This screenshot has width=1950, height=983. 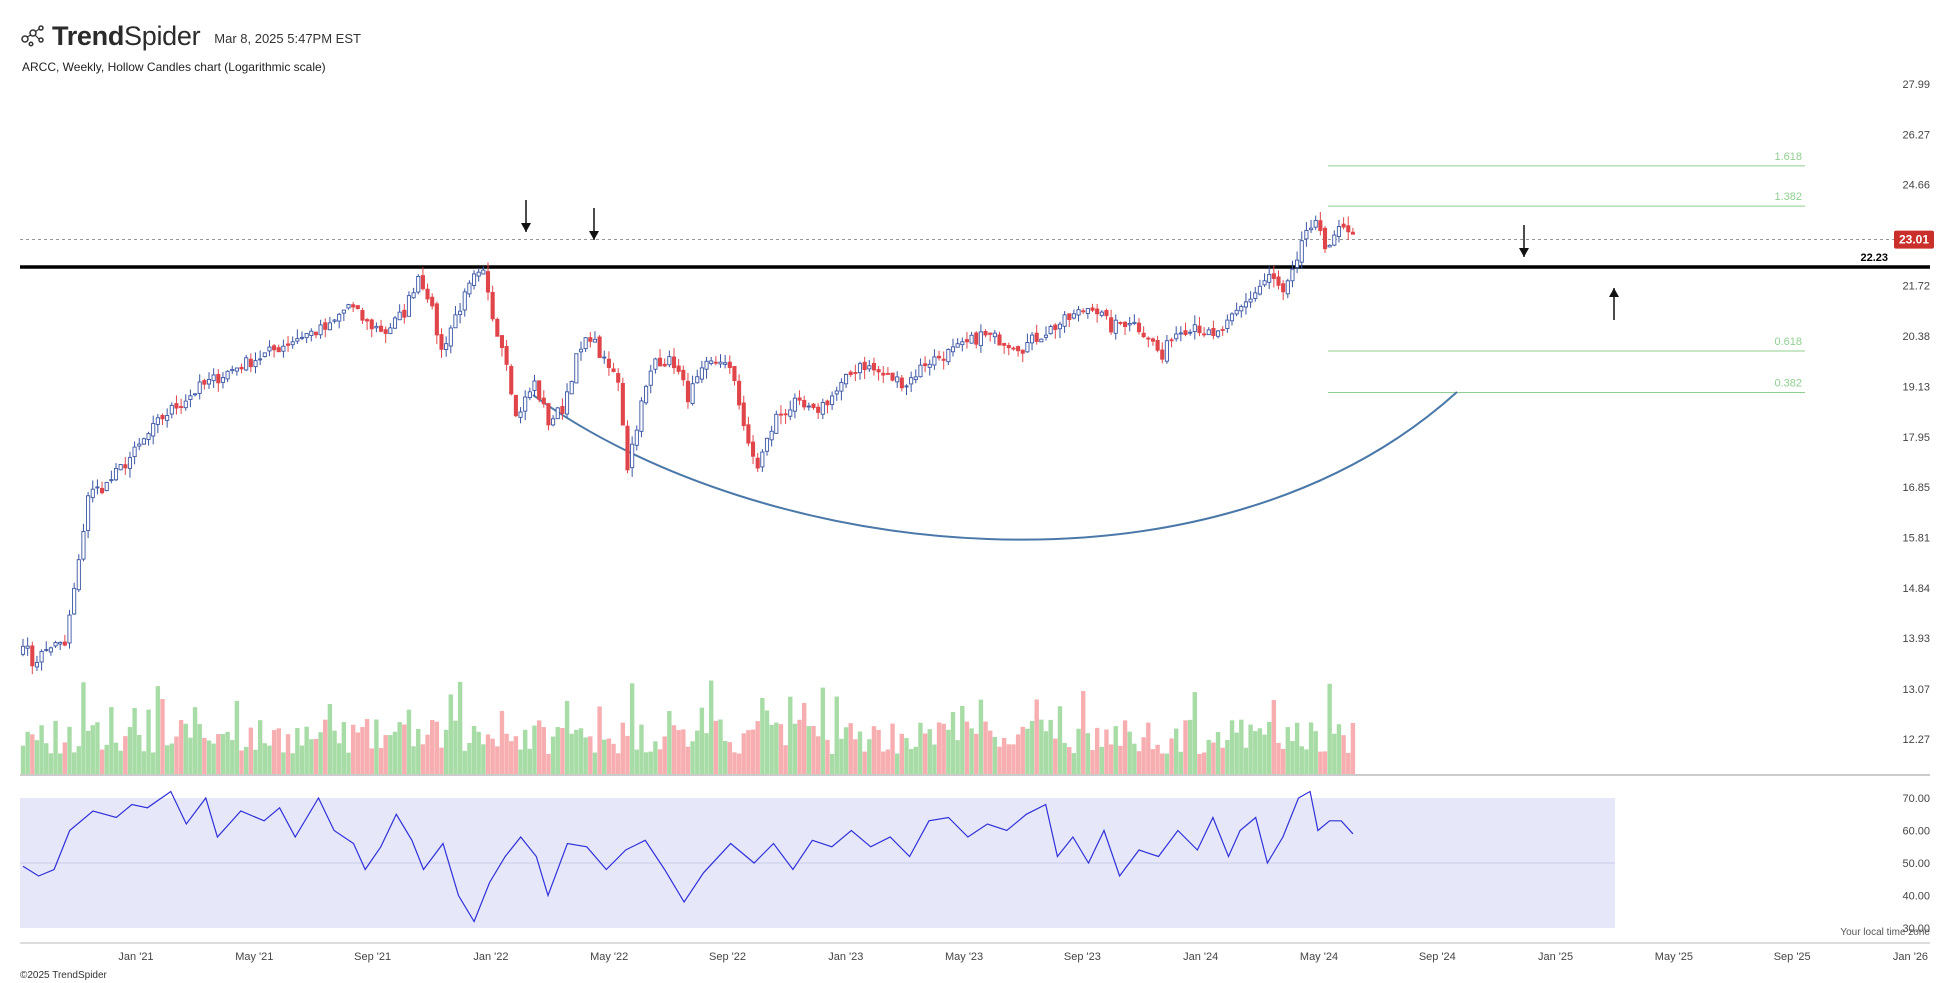 What do you see at coordinates (1916, 799) in the screenshot?
I see `rsi-tick-label: 70.00` at bounding box center [1916, 799].